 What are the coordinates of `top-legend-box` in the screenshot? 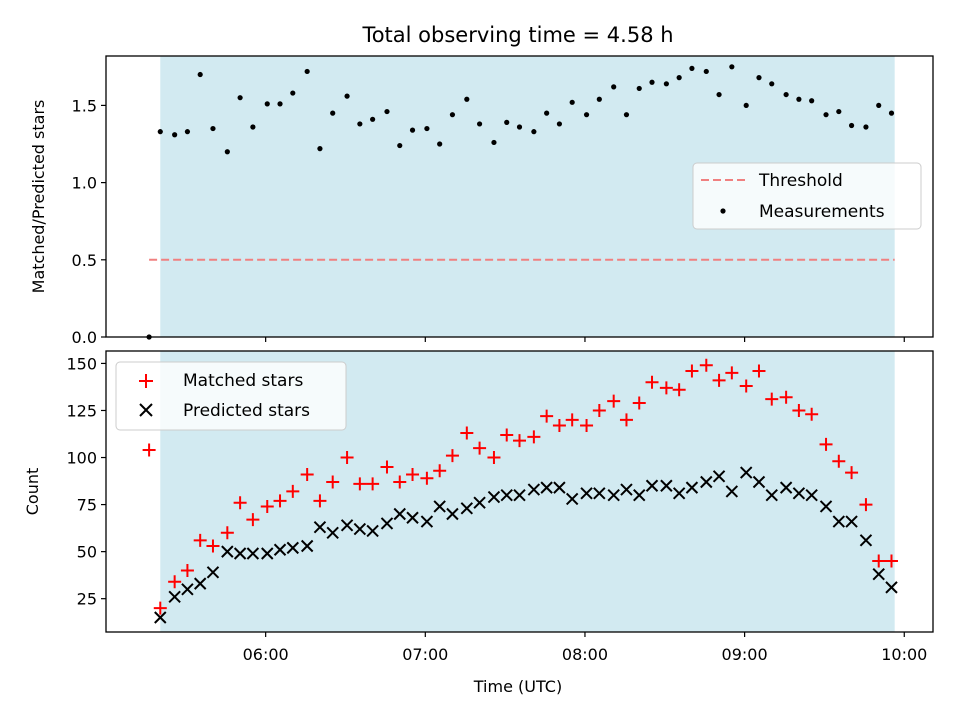 It's located at (807, 196).